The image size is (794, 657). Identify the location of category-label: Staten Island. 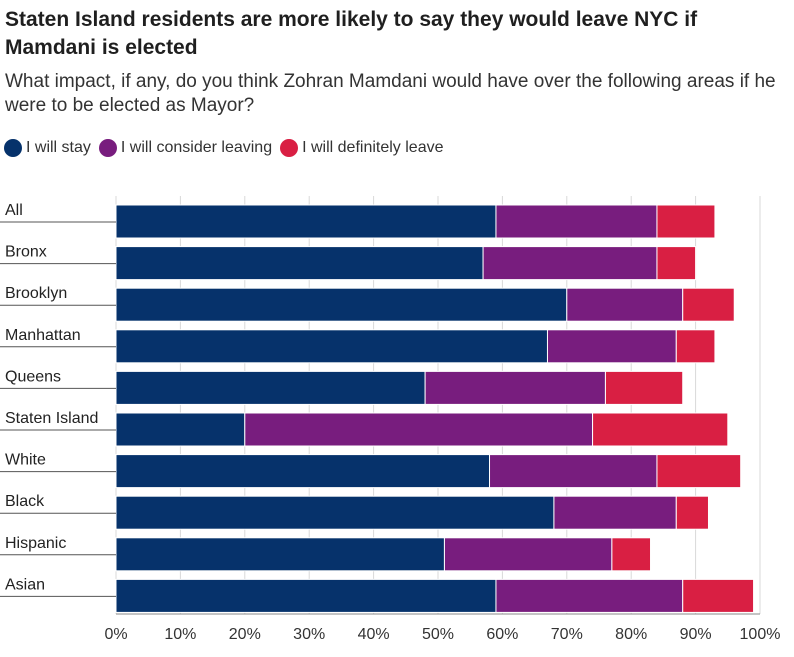
(51, 418).